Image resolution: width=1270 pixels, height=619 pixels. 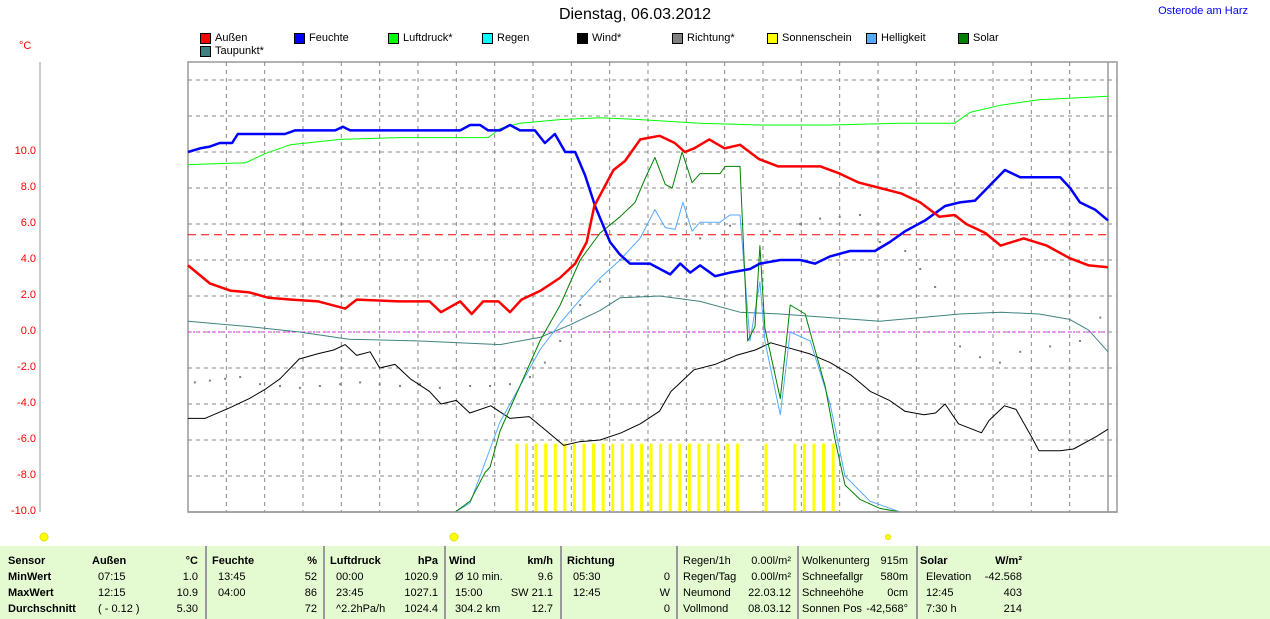 What do you see at coordinates (769, 593) in the screenshot?
I see `table-cell-value: 22.03.12` at bounding box center [769, 593].